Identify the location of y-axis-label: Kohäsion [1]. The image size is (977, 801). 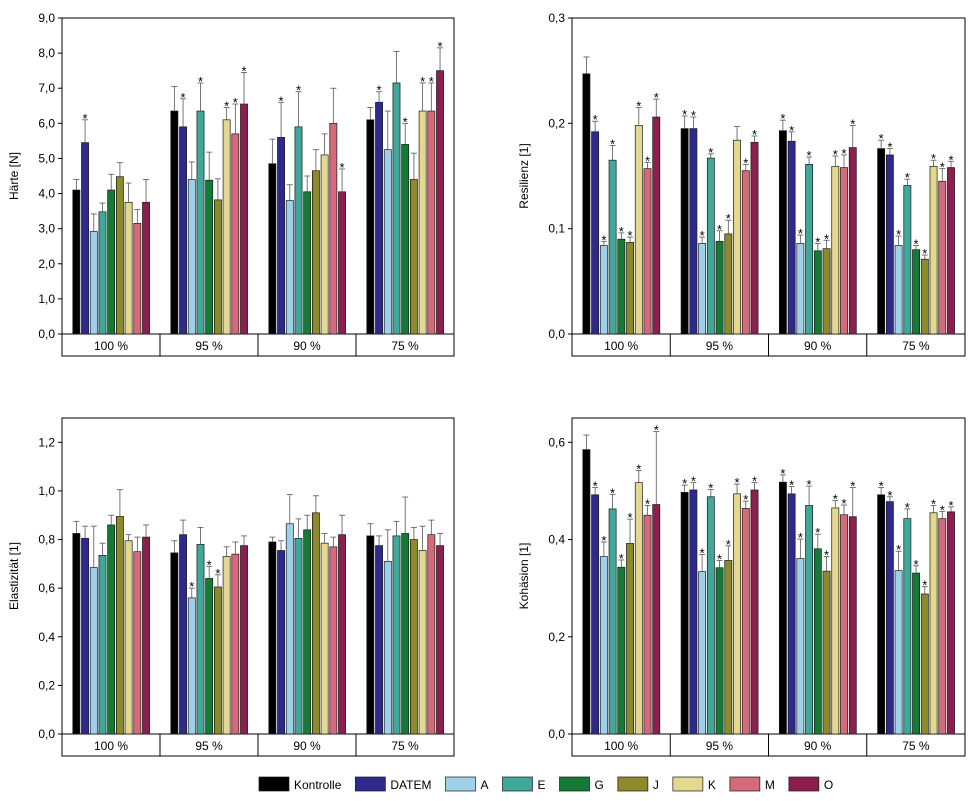
(524, 576).